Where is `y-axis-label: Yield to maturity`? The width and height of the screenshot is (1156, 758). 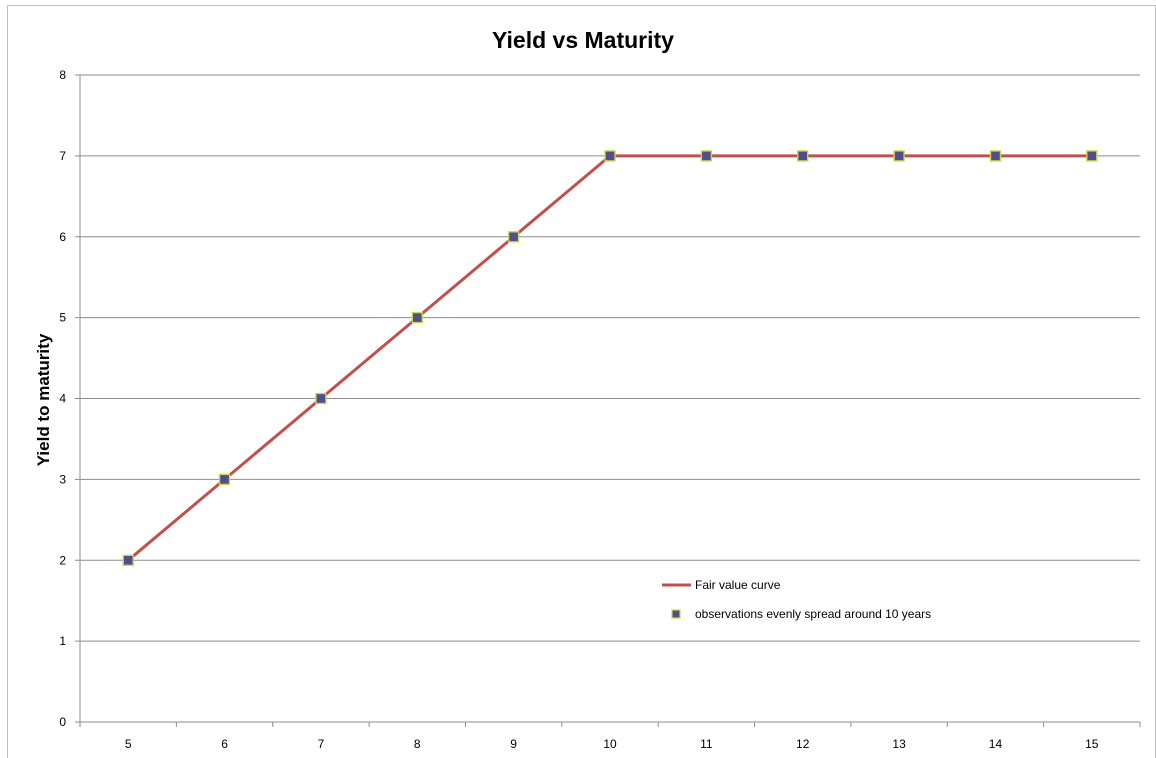
y-axis-label: Yield to maturity is located at coordinates (43, 399).